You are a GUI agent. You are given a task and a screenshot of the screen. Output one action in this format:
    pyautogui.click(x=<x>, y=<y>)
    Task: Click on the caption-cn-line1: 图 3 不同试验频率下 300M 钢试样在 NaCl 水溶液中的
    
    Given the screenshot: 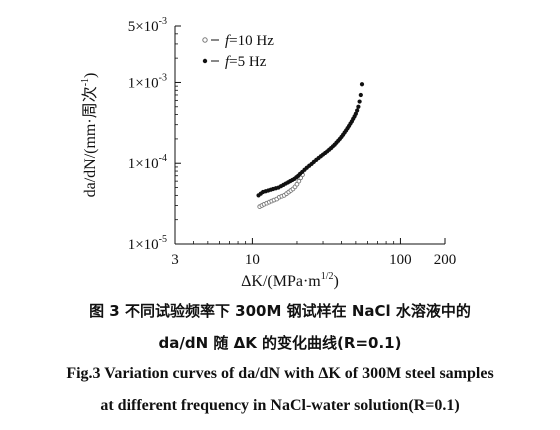 What is the action you would take?
    pyautogui.click(x=280, y=311)
    